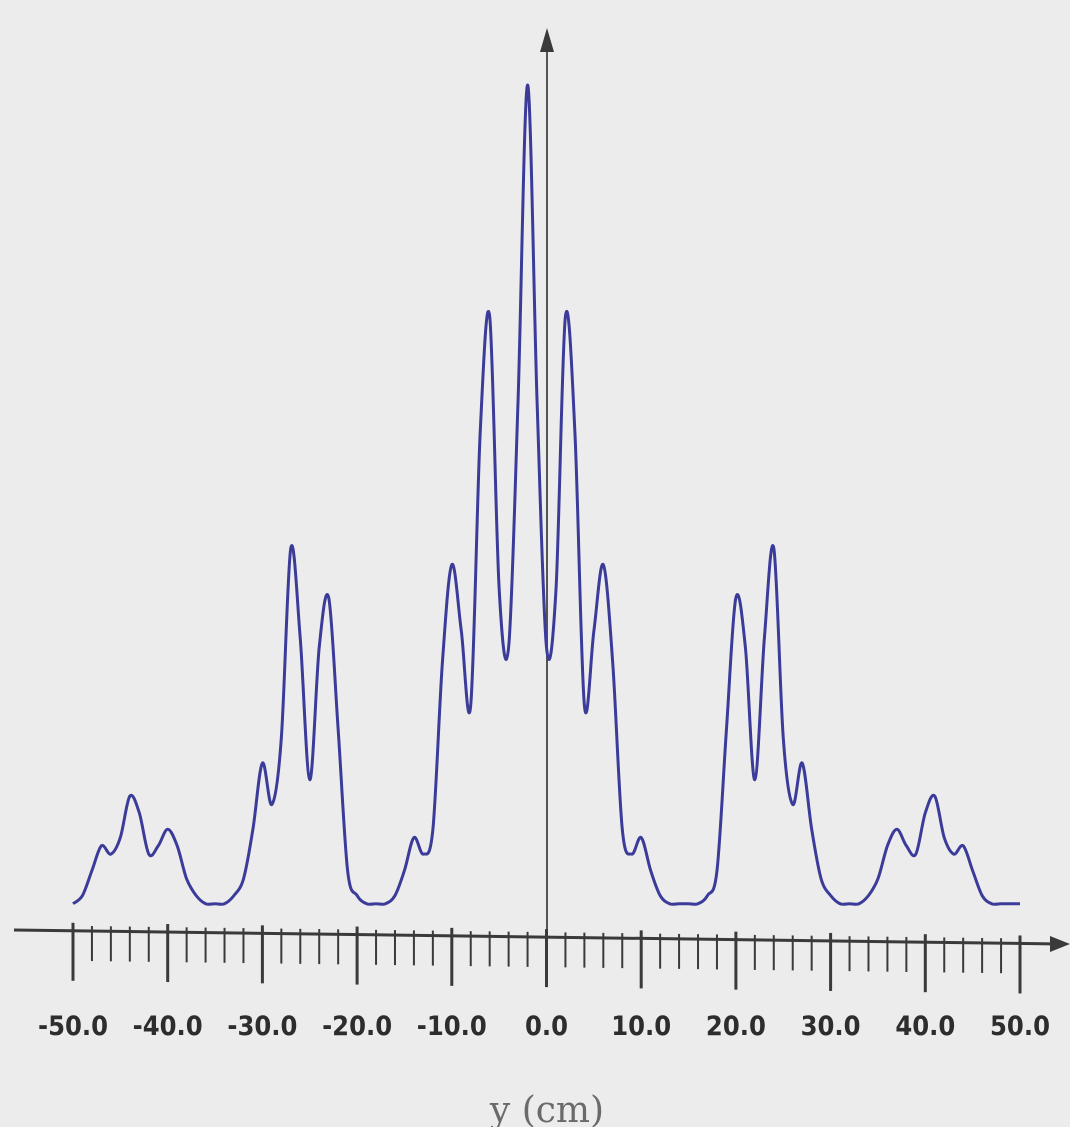 This screenshot has width=1070, height=1127. I want to click on ticks-layer, so click(546, 958).